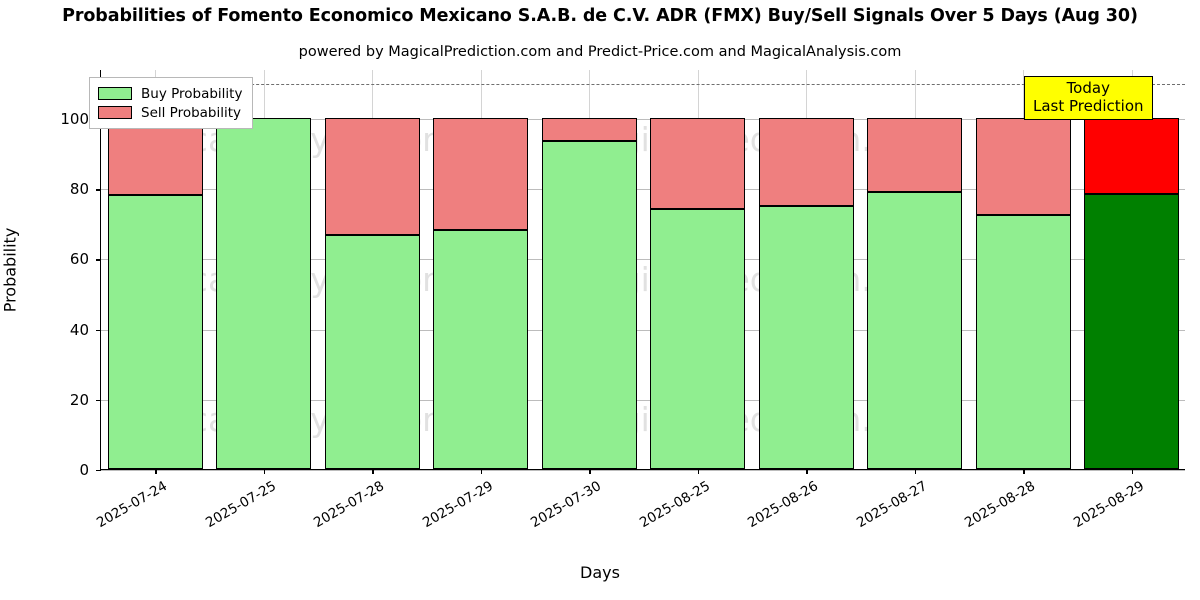 The width and height of the screenshot is (1200, 600). Describe the element at coordinates (79, 399) in the screenshot. I see `y-axis-tick-label: 20` at that location.